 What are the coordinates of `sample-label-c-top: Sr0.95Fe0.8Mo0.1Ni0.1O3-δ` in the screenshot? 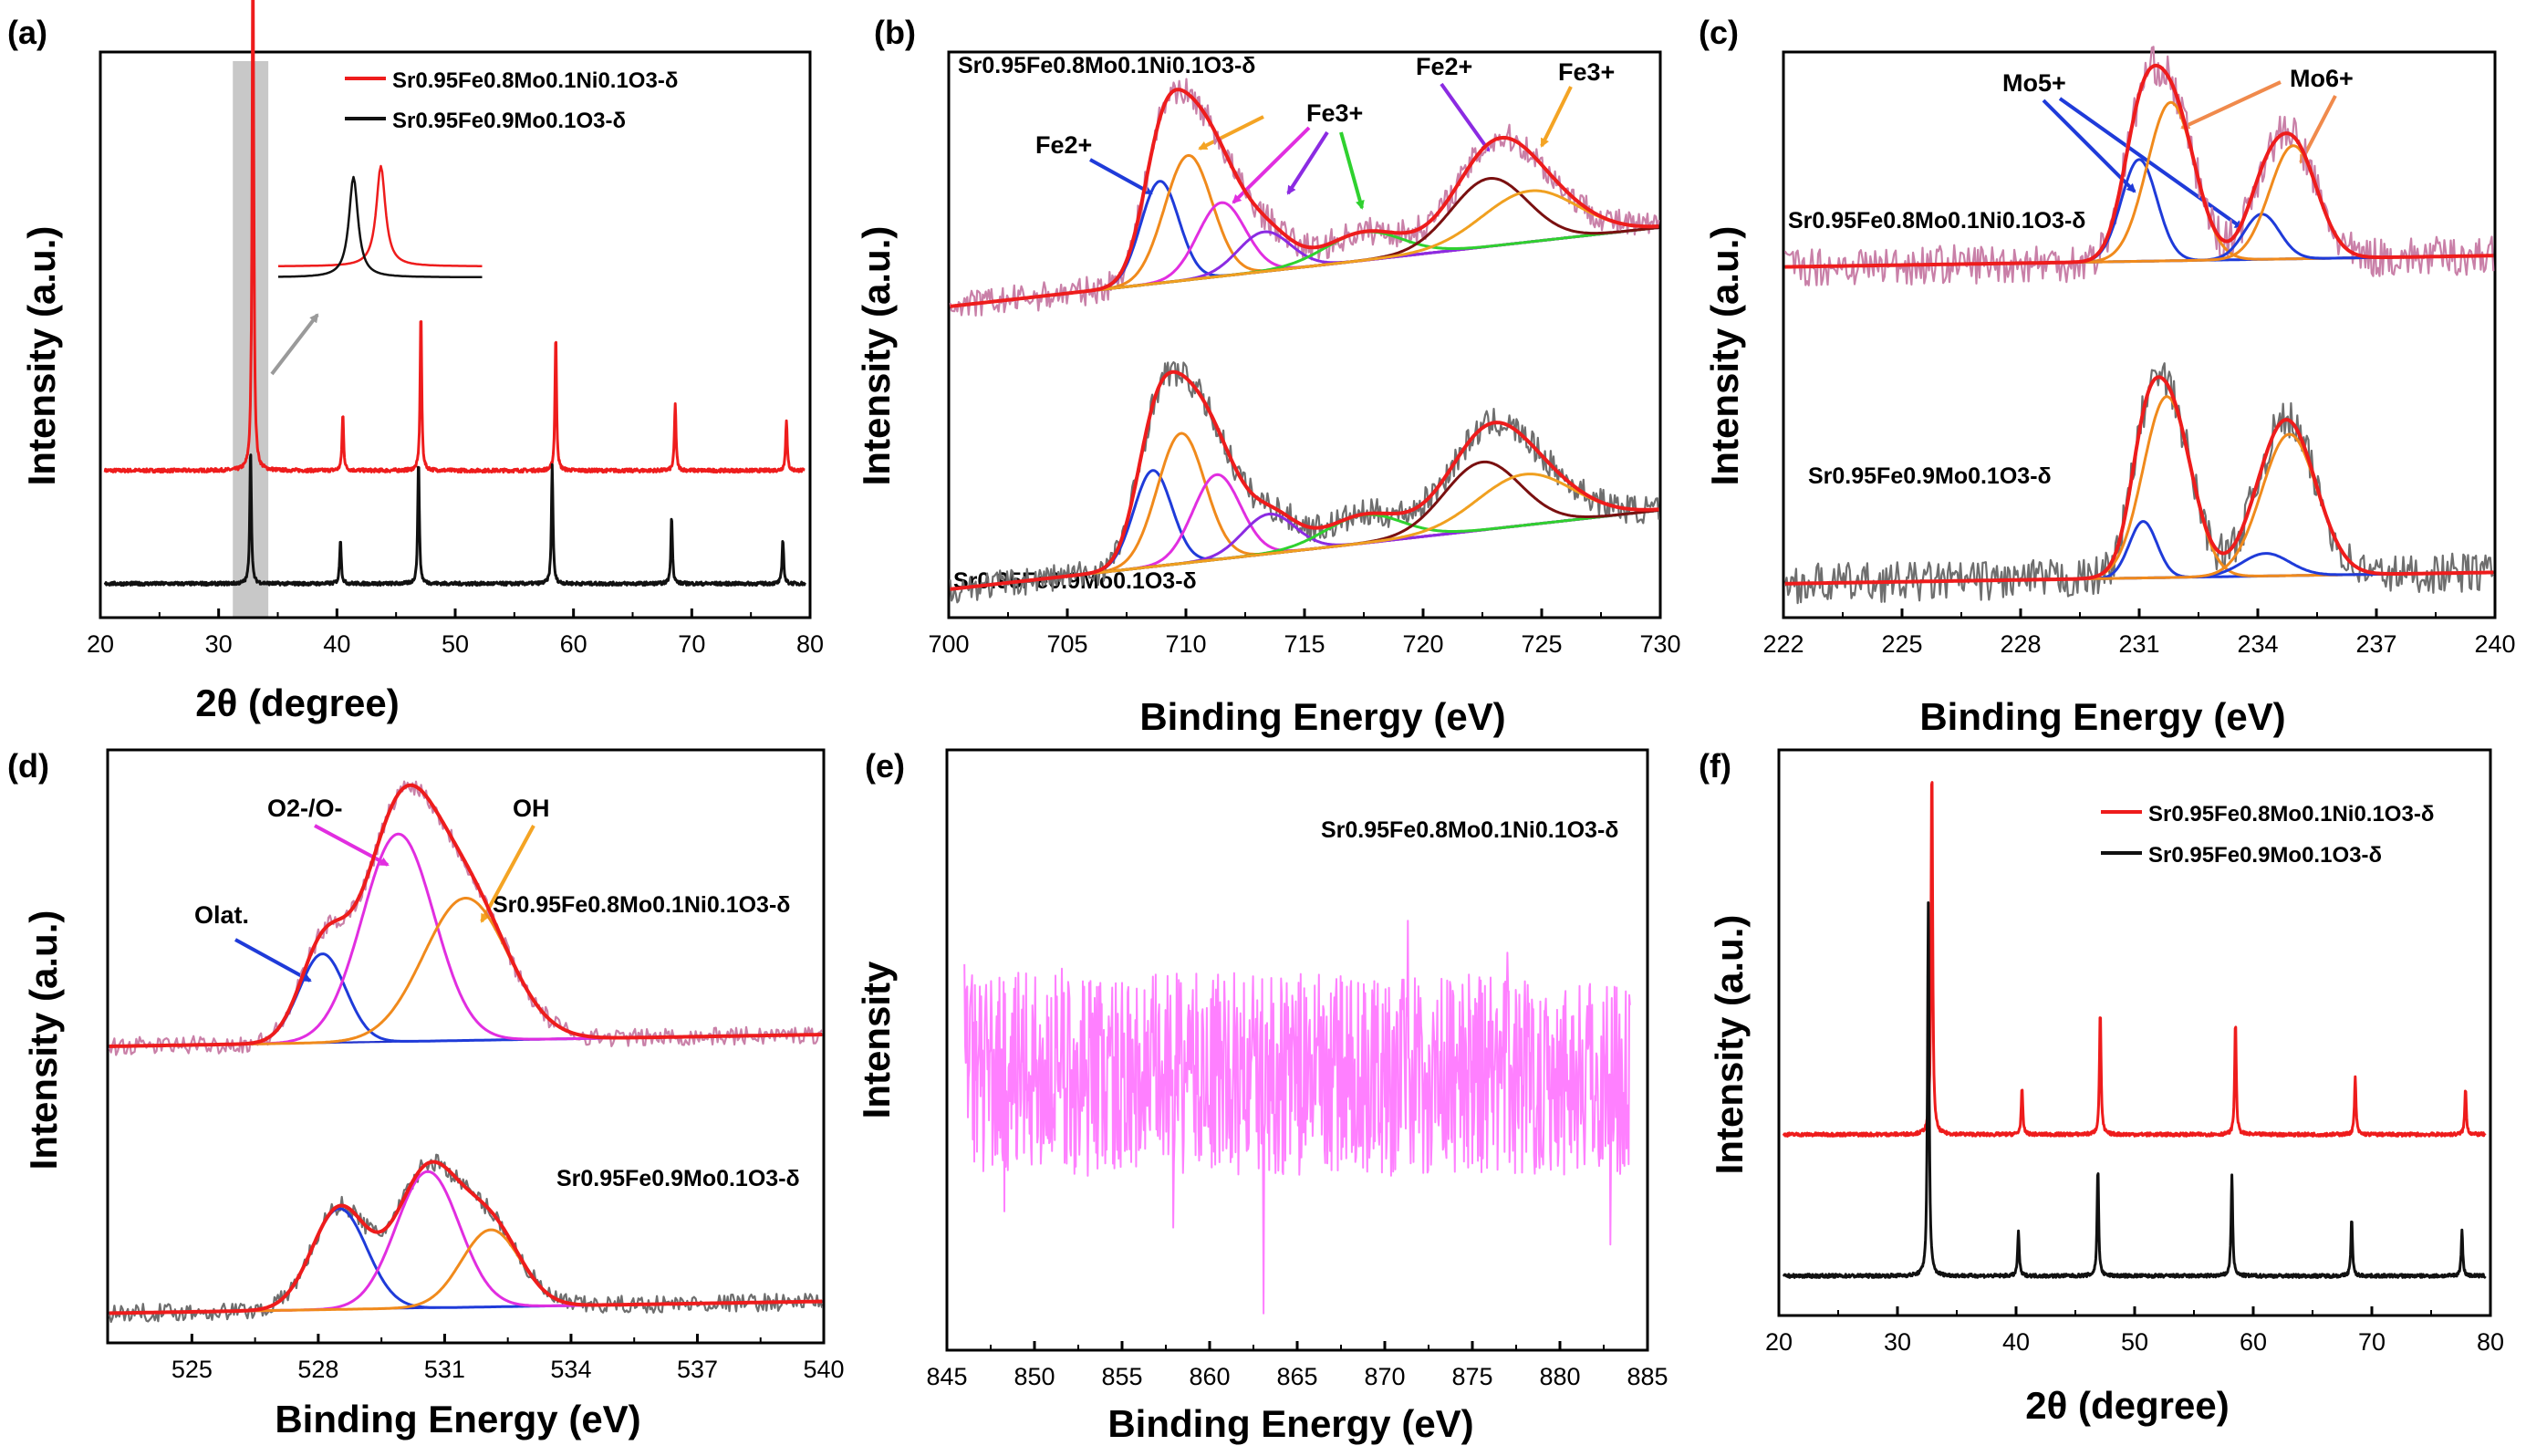 It's located at (1936, 221).